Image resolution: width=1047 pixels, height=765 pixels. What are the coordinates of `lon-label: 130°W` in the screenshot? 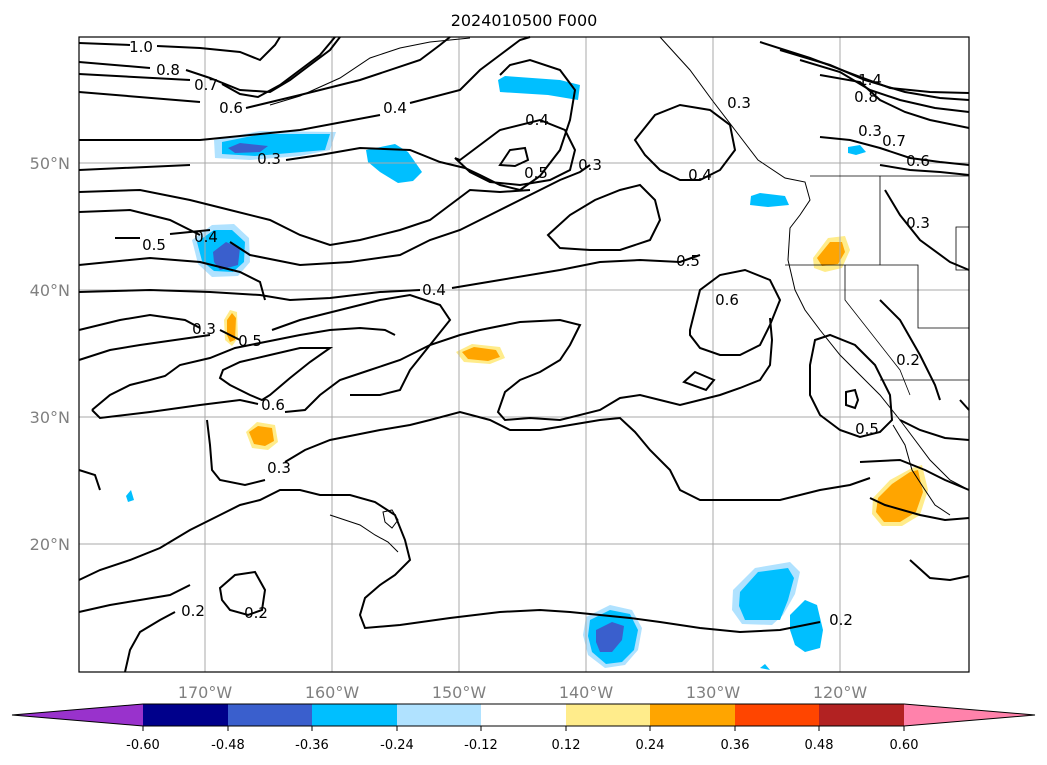 It's located at (713, 692).